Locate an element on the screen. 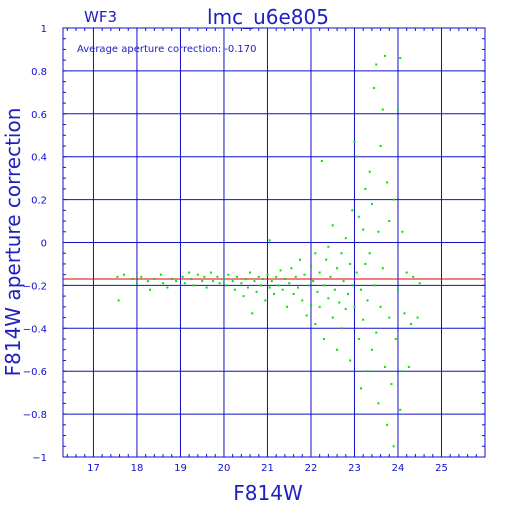 The image size is (512, 512). x-tick-label: 21 is located at coordinates (267, 468).